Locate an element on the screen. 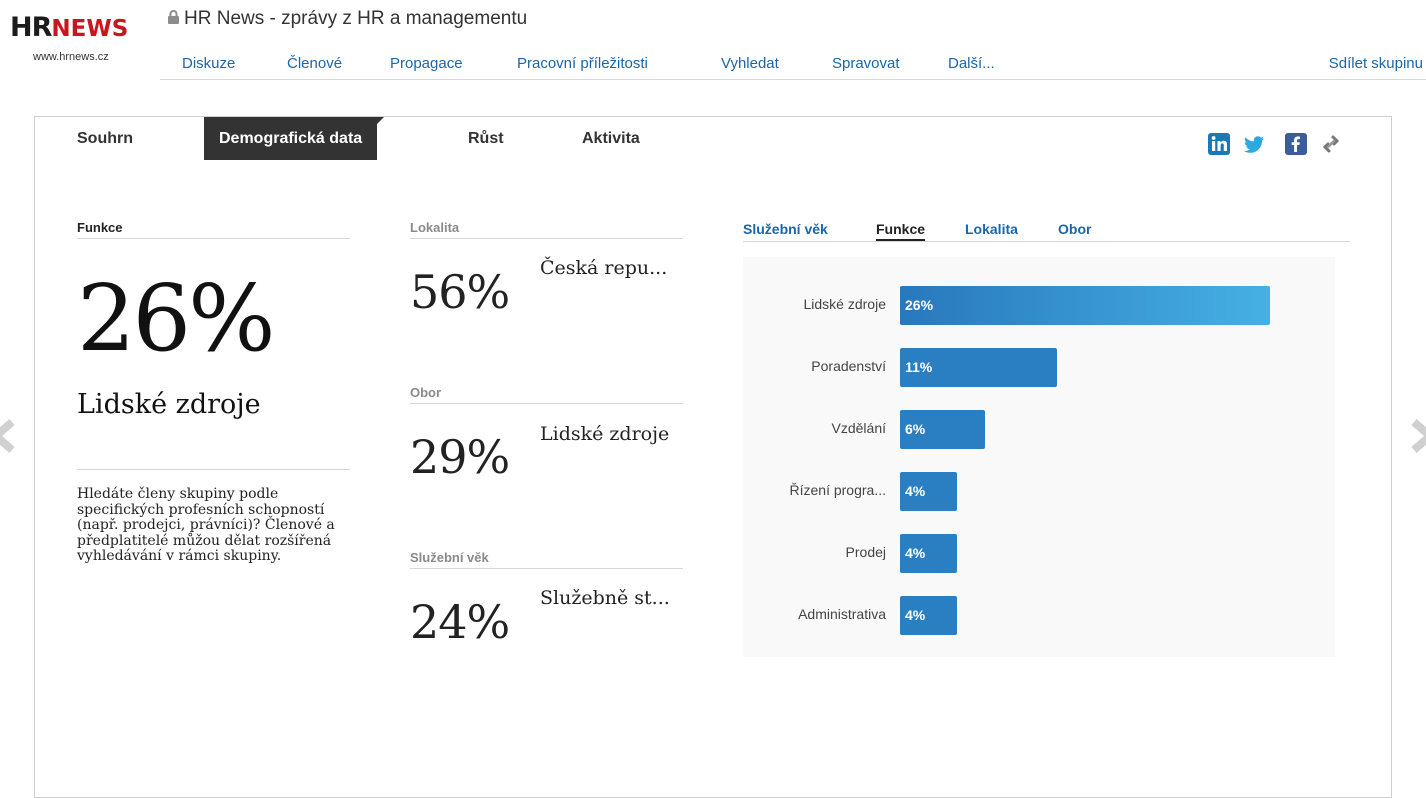  group-title: HR News - zprávy z HR a managementu is located at coordinates (347, 19).